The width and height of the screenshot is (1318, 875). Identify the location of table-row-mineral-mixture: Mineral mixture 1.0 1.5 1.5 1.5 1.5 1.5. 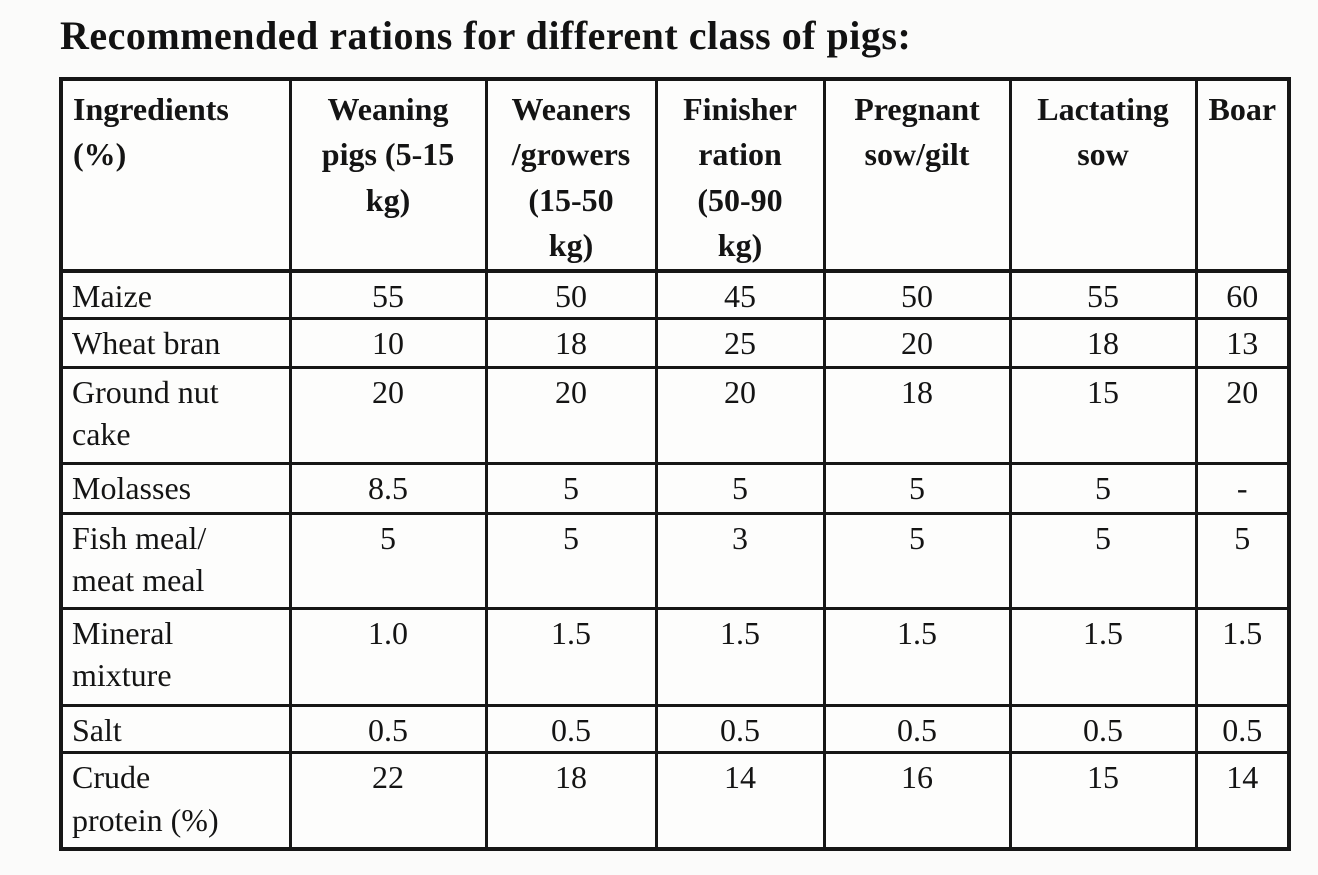
(675, 657).